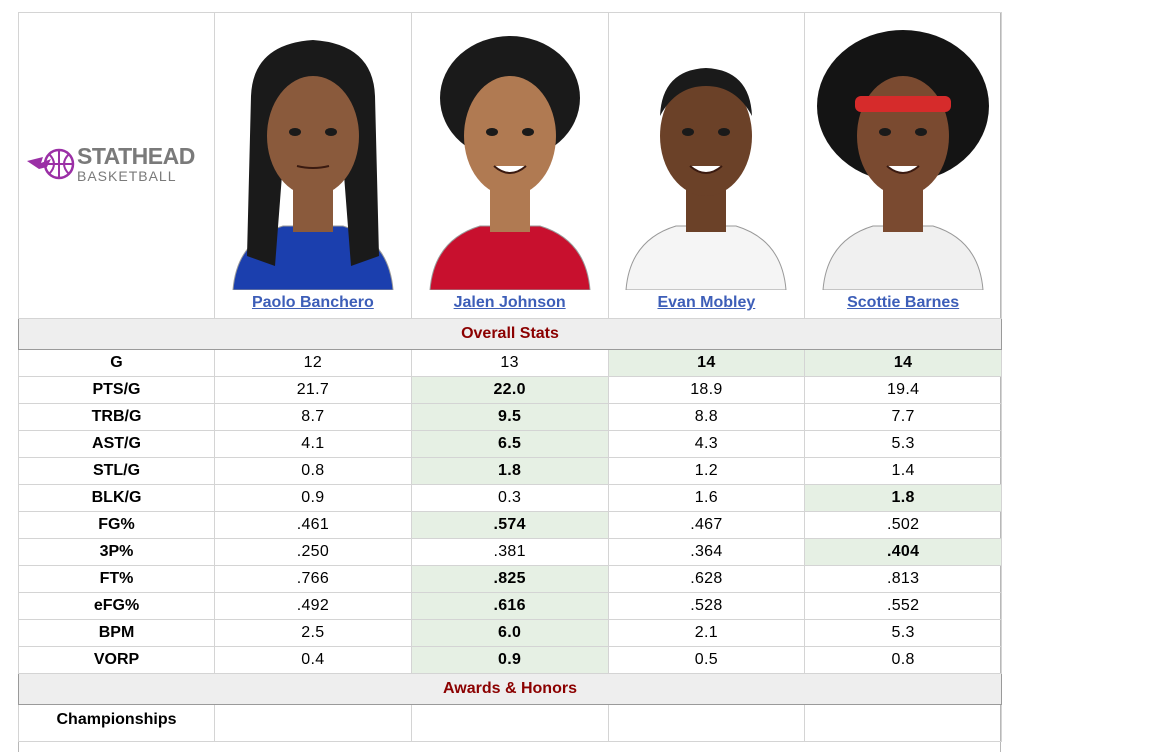 Image resolution: width=1170 pixels, height=752 pixels. What do you see at coordinates (127, 175) in the screenshot?
I see `logo-wordmark-bottom: BASKETBALL` at bounding box center [127, 175].